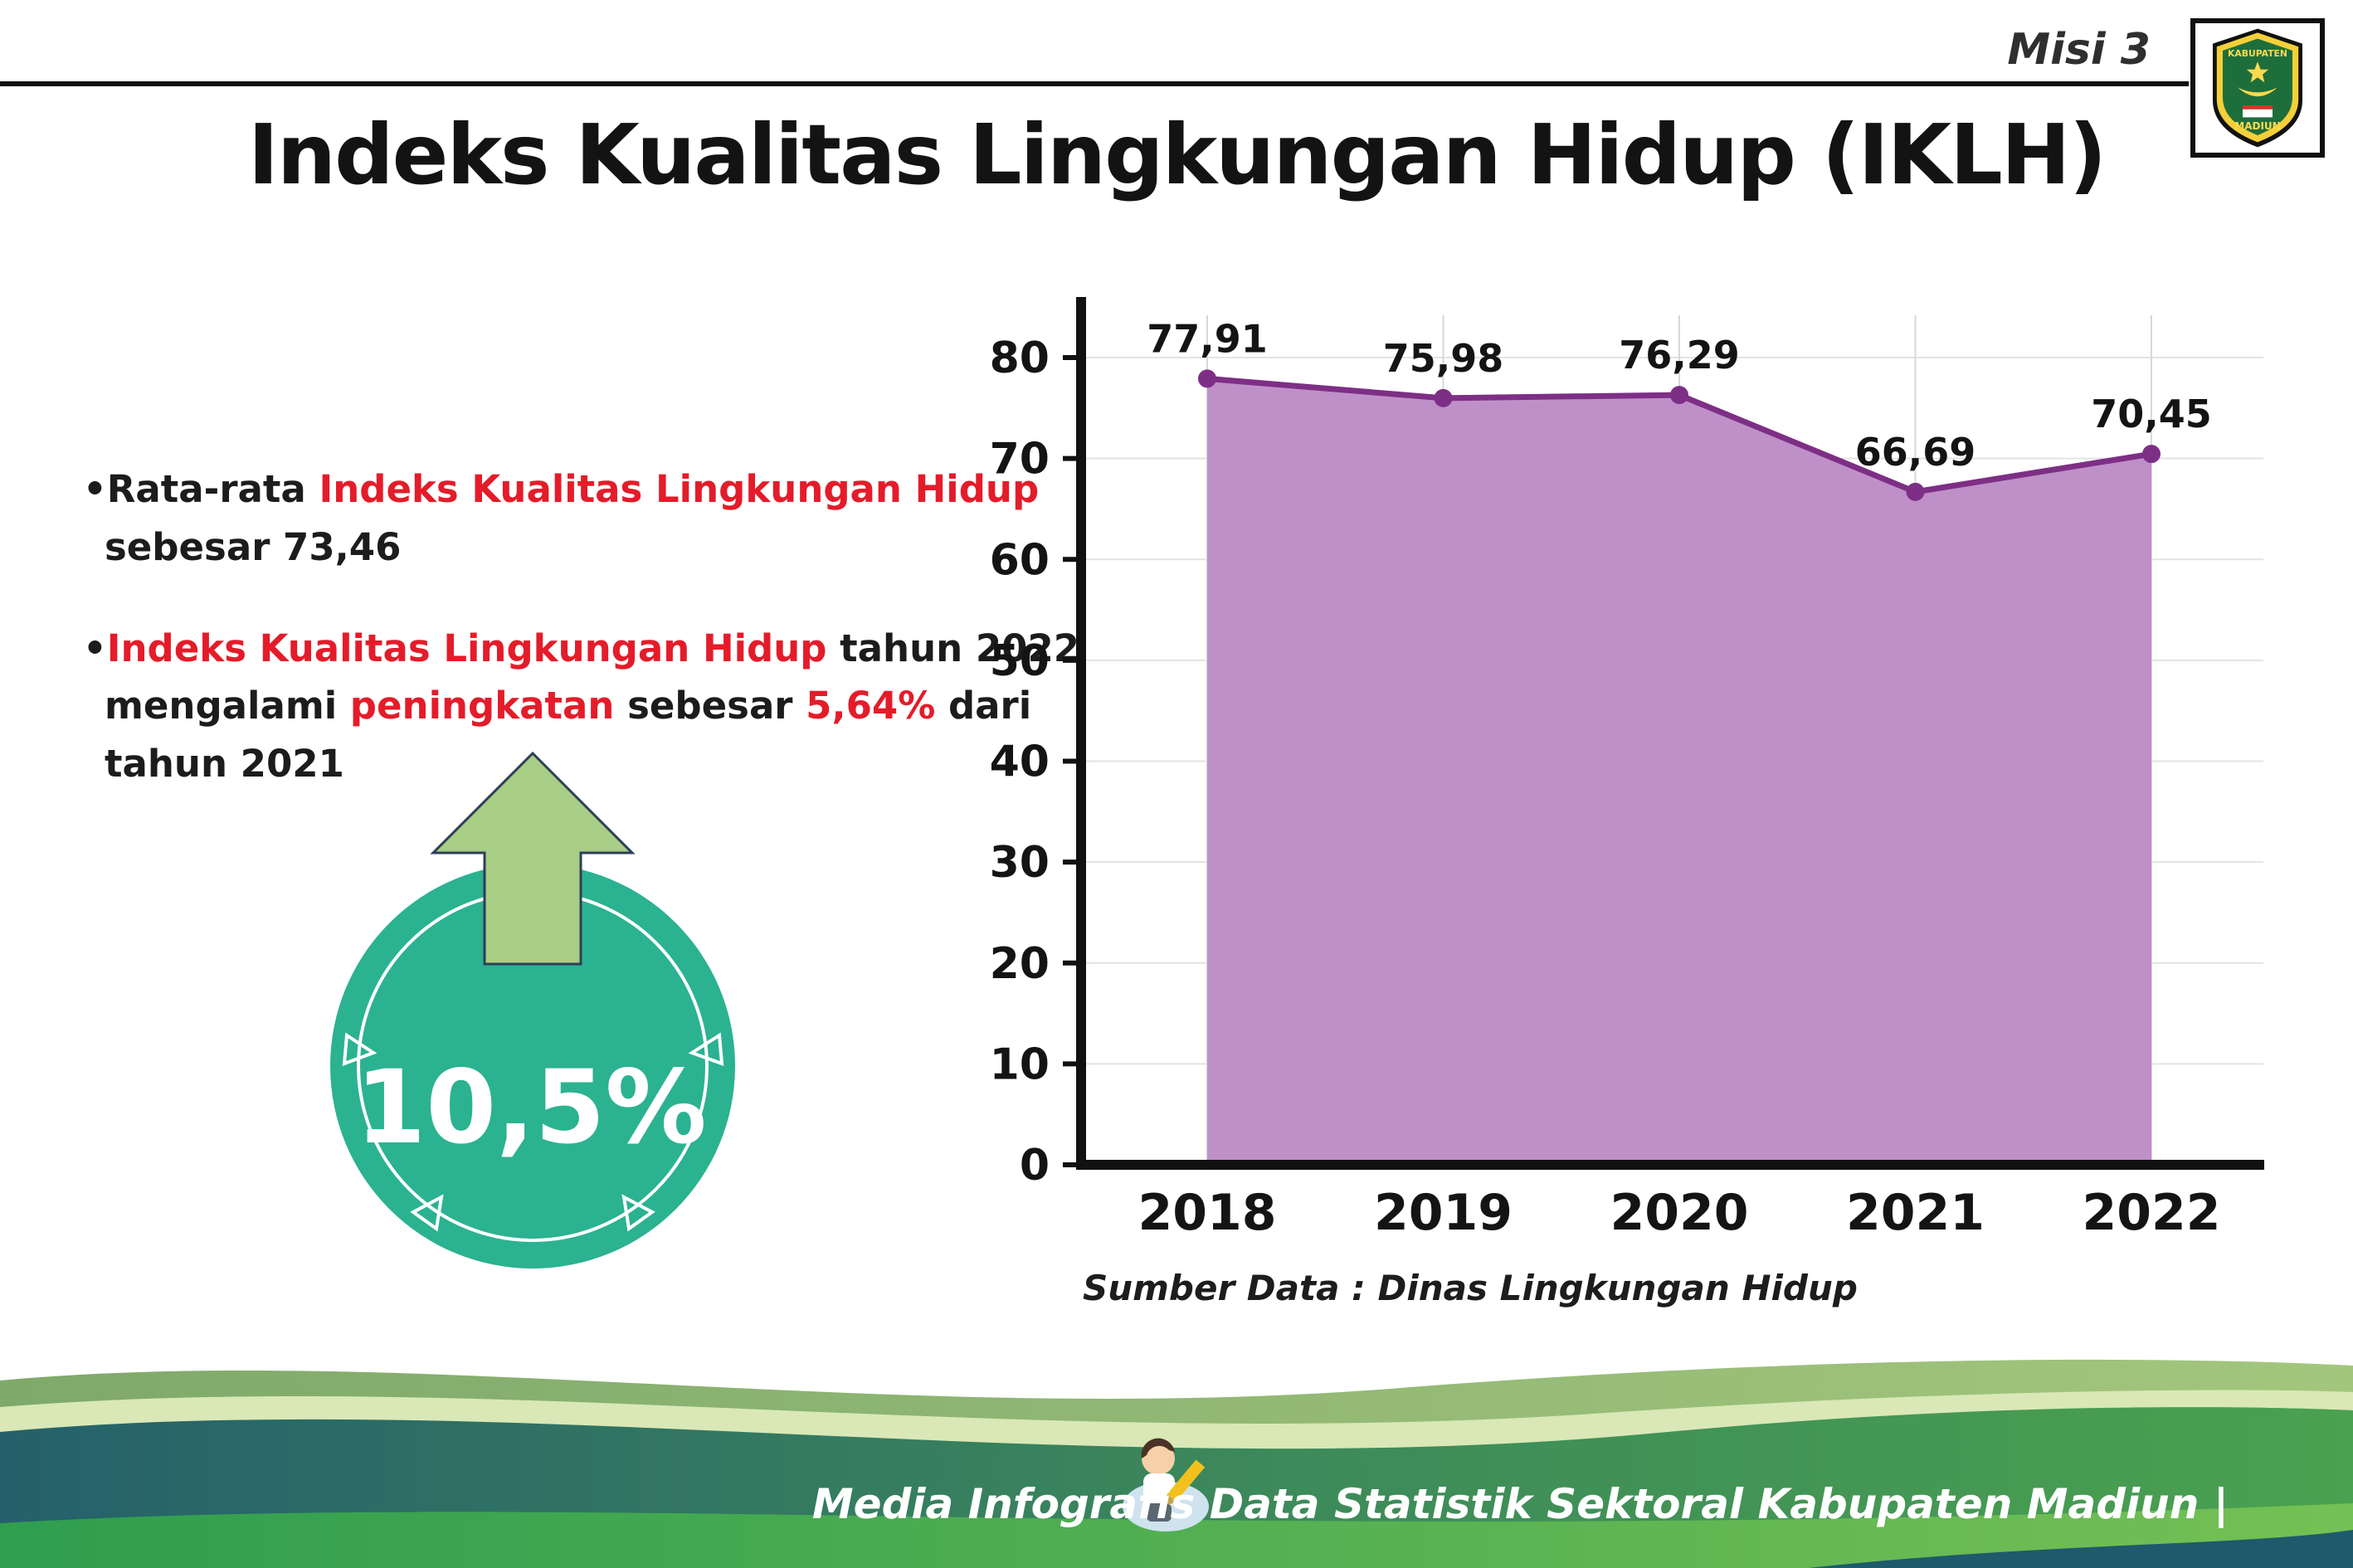  Describe the element at coordinates (1470, 1288) in the screenshot. I see `source-note: Sumber Data : Dinas Lingkungan Hidup` at that location.